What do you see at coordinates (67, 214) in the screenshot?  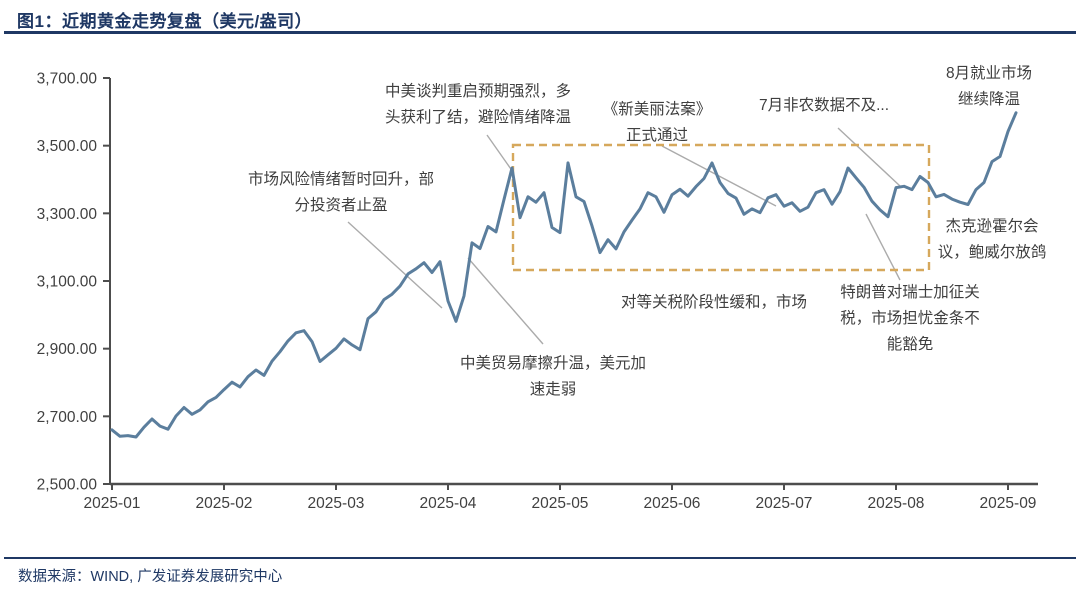 I see `y-axis-tick-label: 3,300.00` at bounding box center [67, 214].